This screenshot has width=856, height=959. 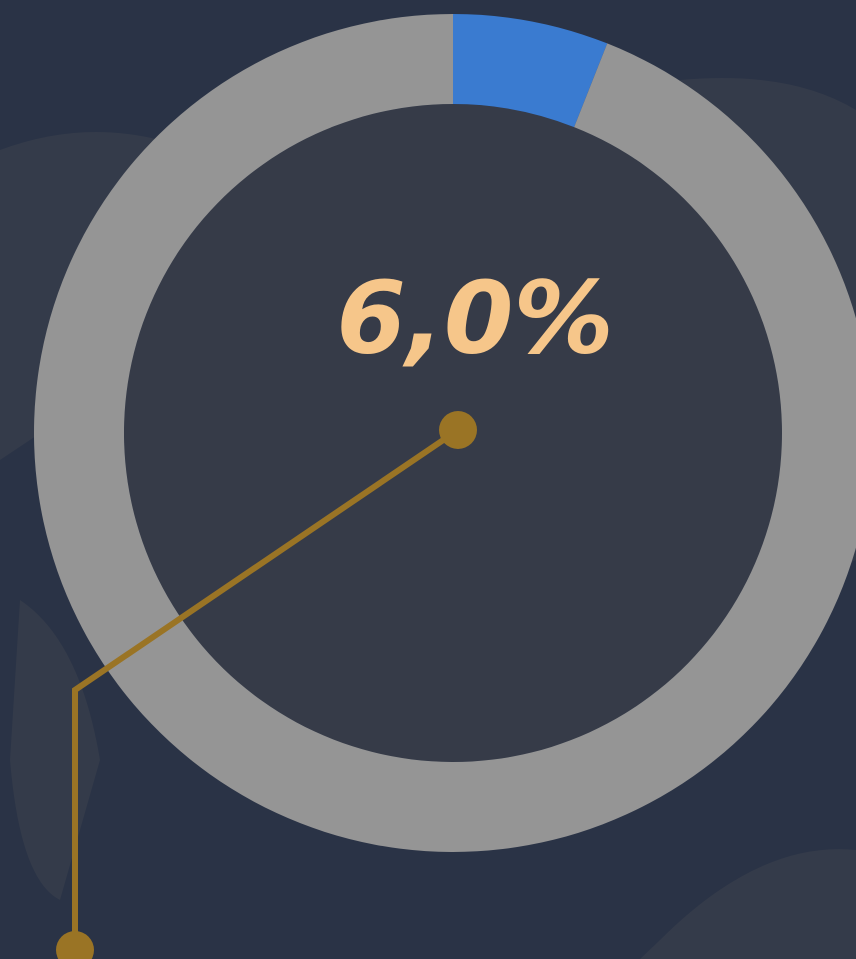 What do you see at coordinates (530, 71) in the screenshot?
I see `donut-segment` at bounding box center [530, 71].